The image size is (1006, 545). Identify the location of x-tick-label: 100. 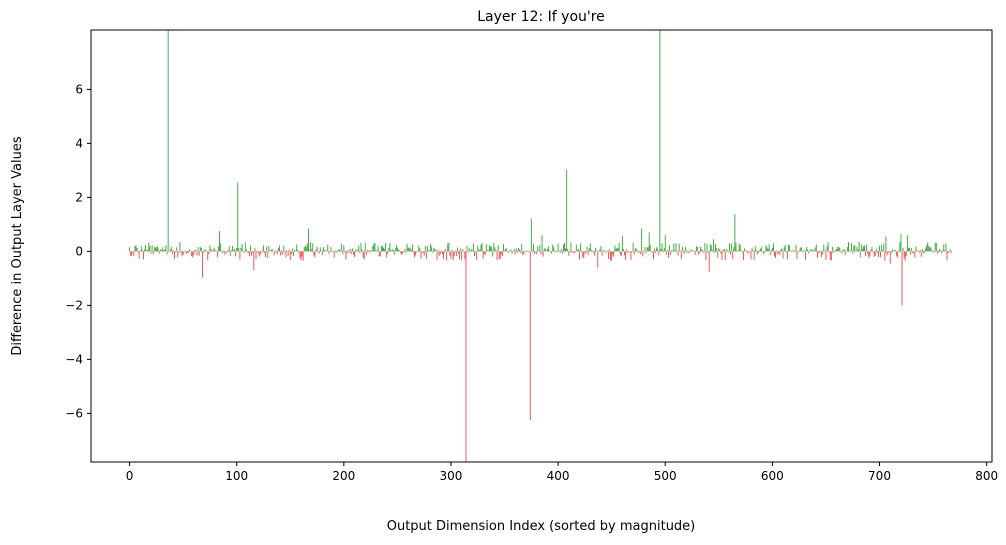
(236, 476).